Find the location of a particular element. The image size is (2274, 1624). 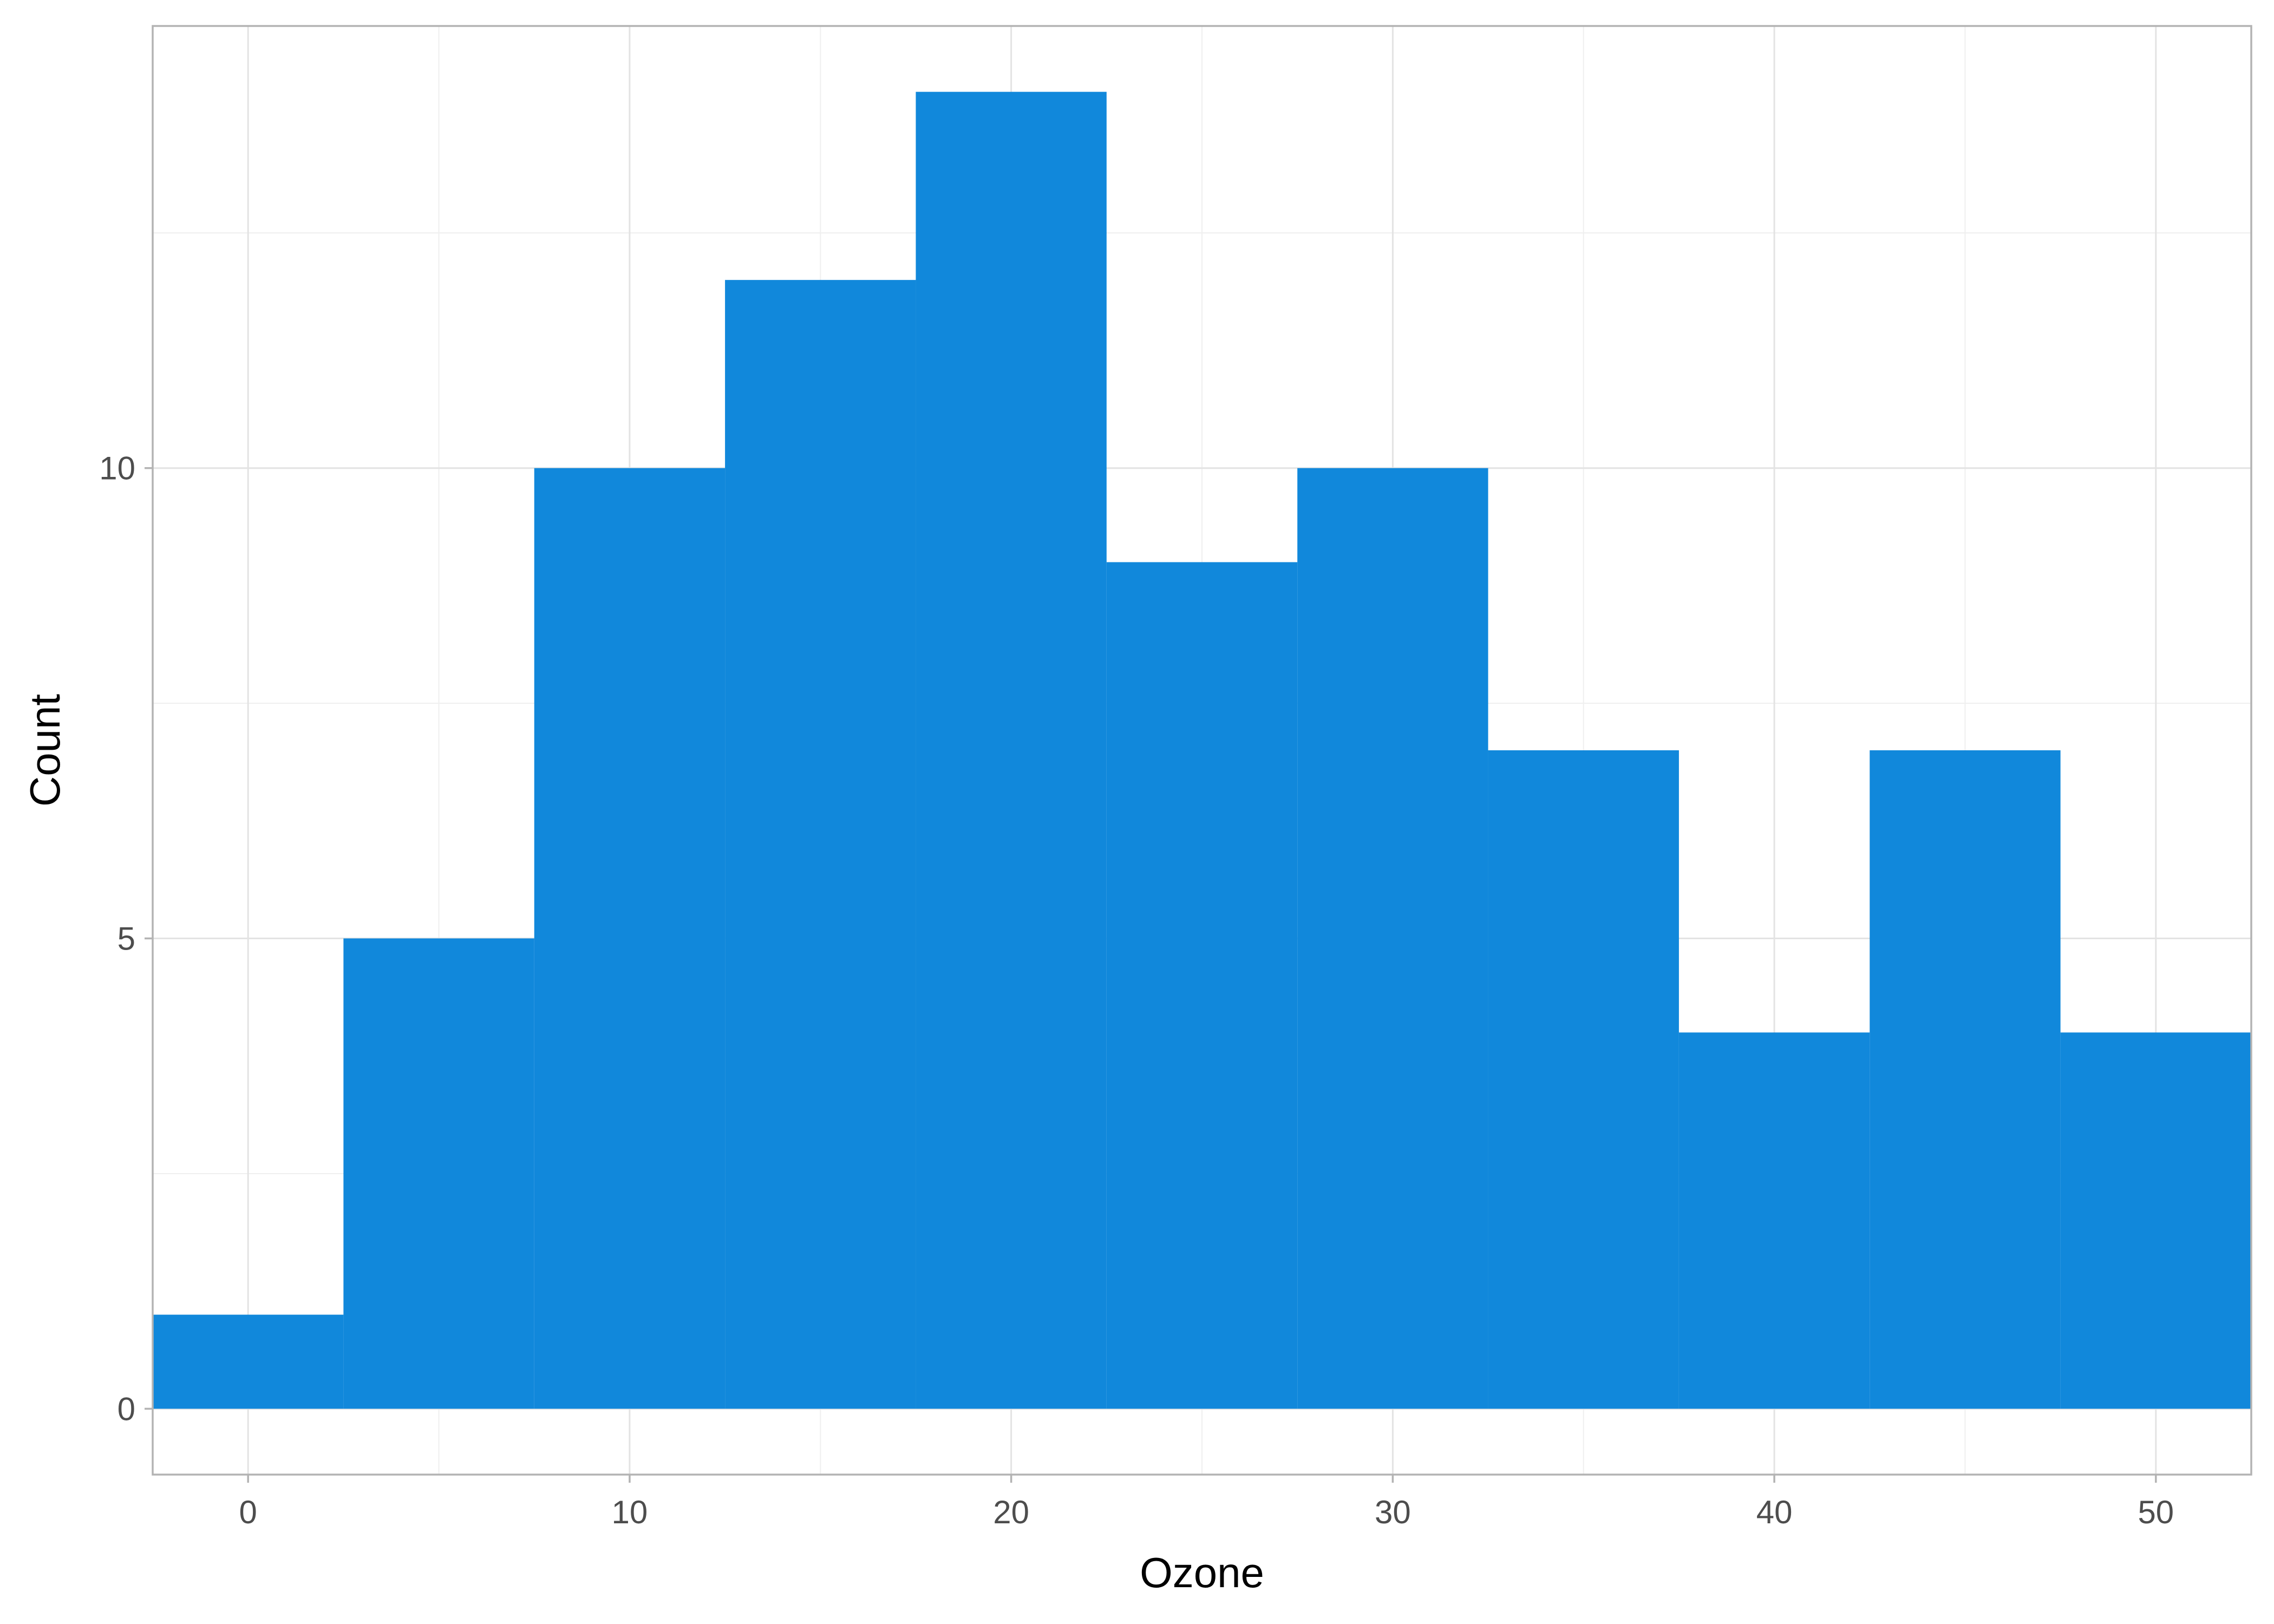

x-tick-label: 10 is located at coordinates (630, 1512).